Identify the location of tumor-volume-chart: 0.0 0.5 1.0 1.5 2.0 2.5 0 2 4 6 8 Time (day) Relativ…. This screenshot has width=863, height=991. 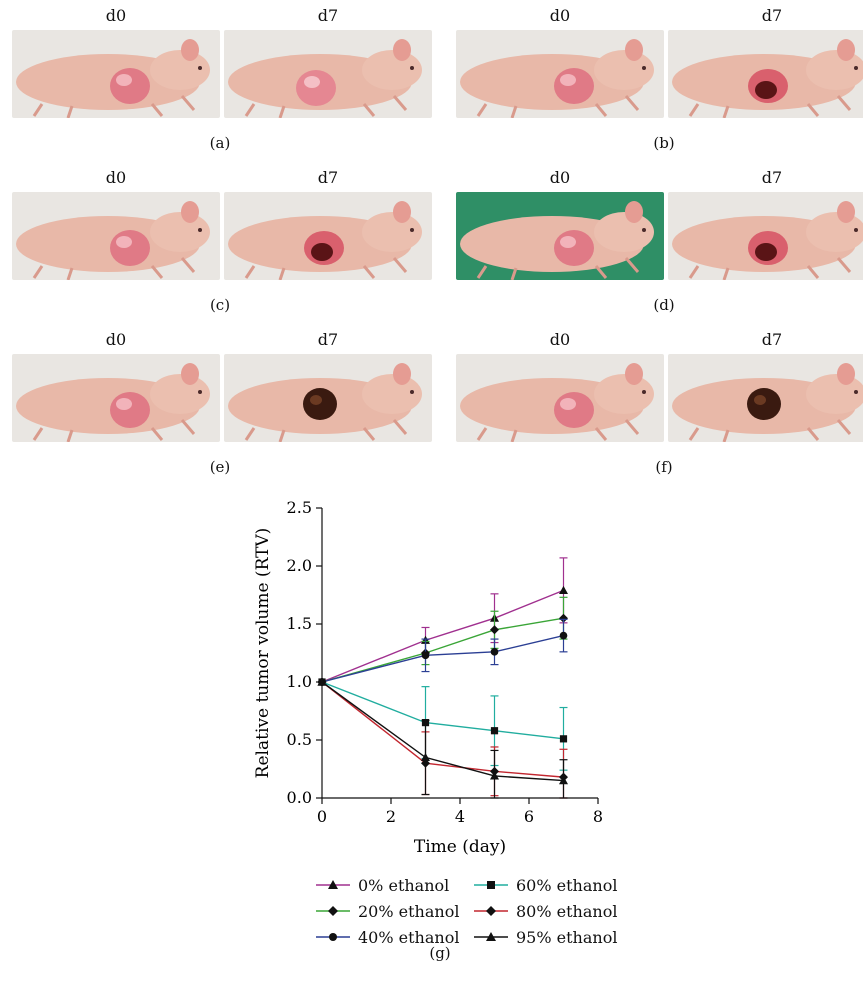
(428, 677).